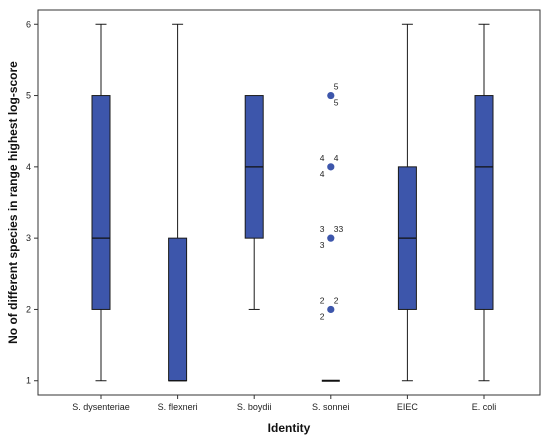 This screenshot has width=550, height=441. I want to click on x-tick-label: S. sonnei, so click(331, 407).